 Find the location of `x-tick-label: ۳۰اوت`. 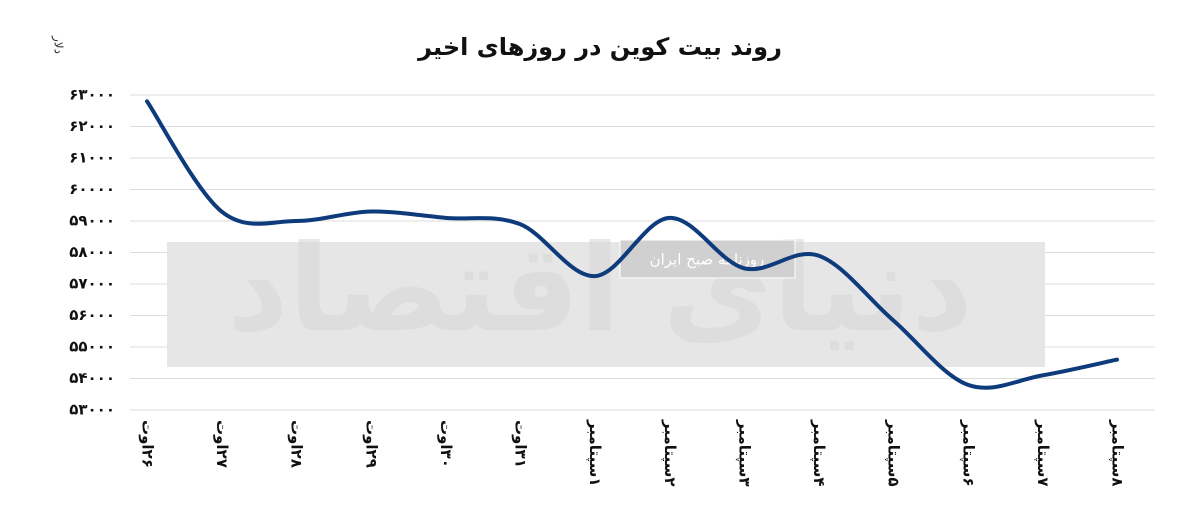

x-tick-label: ۳۰اوت is located at coordinates (446, 444).